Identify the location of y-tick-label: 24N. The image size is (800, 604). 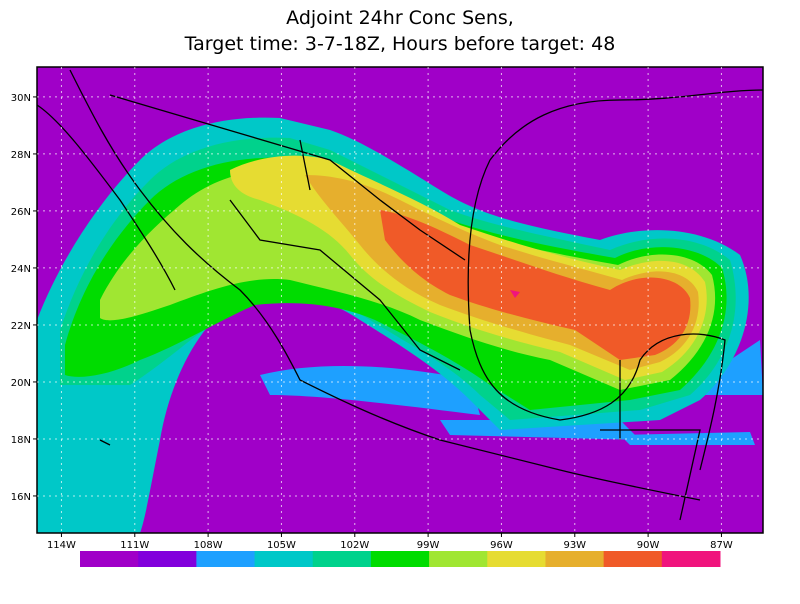
(21, 269).